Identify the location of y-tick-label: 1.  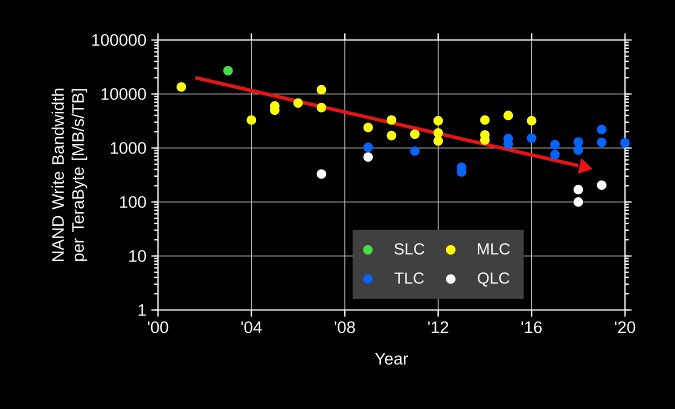
(142, 310).